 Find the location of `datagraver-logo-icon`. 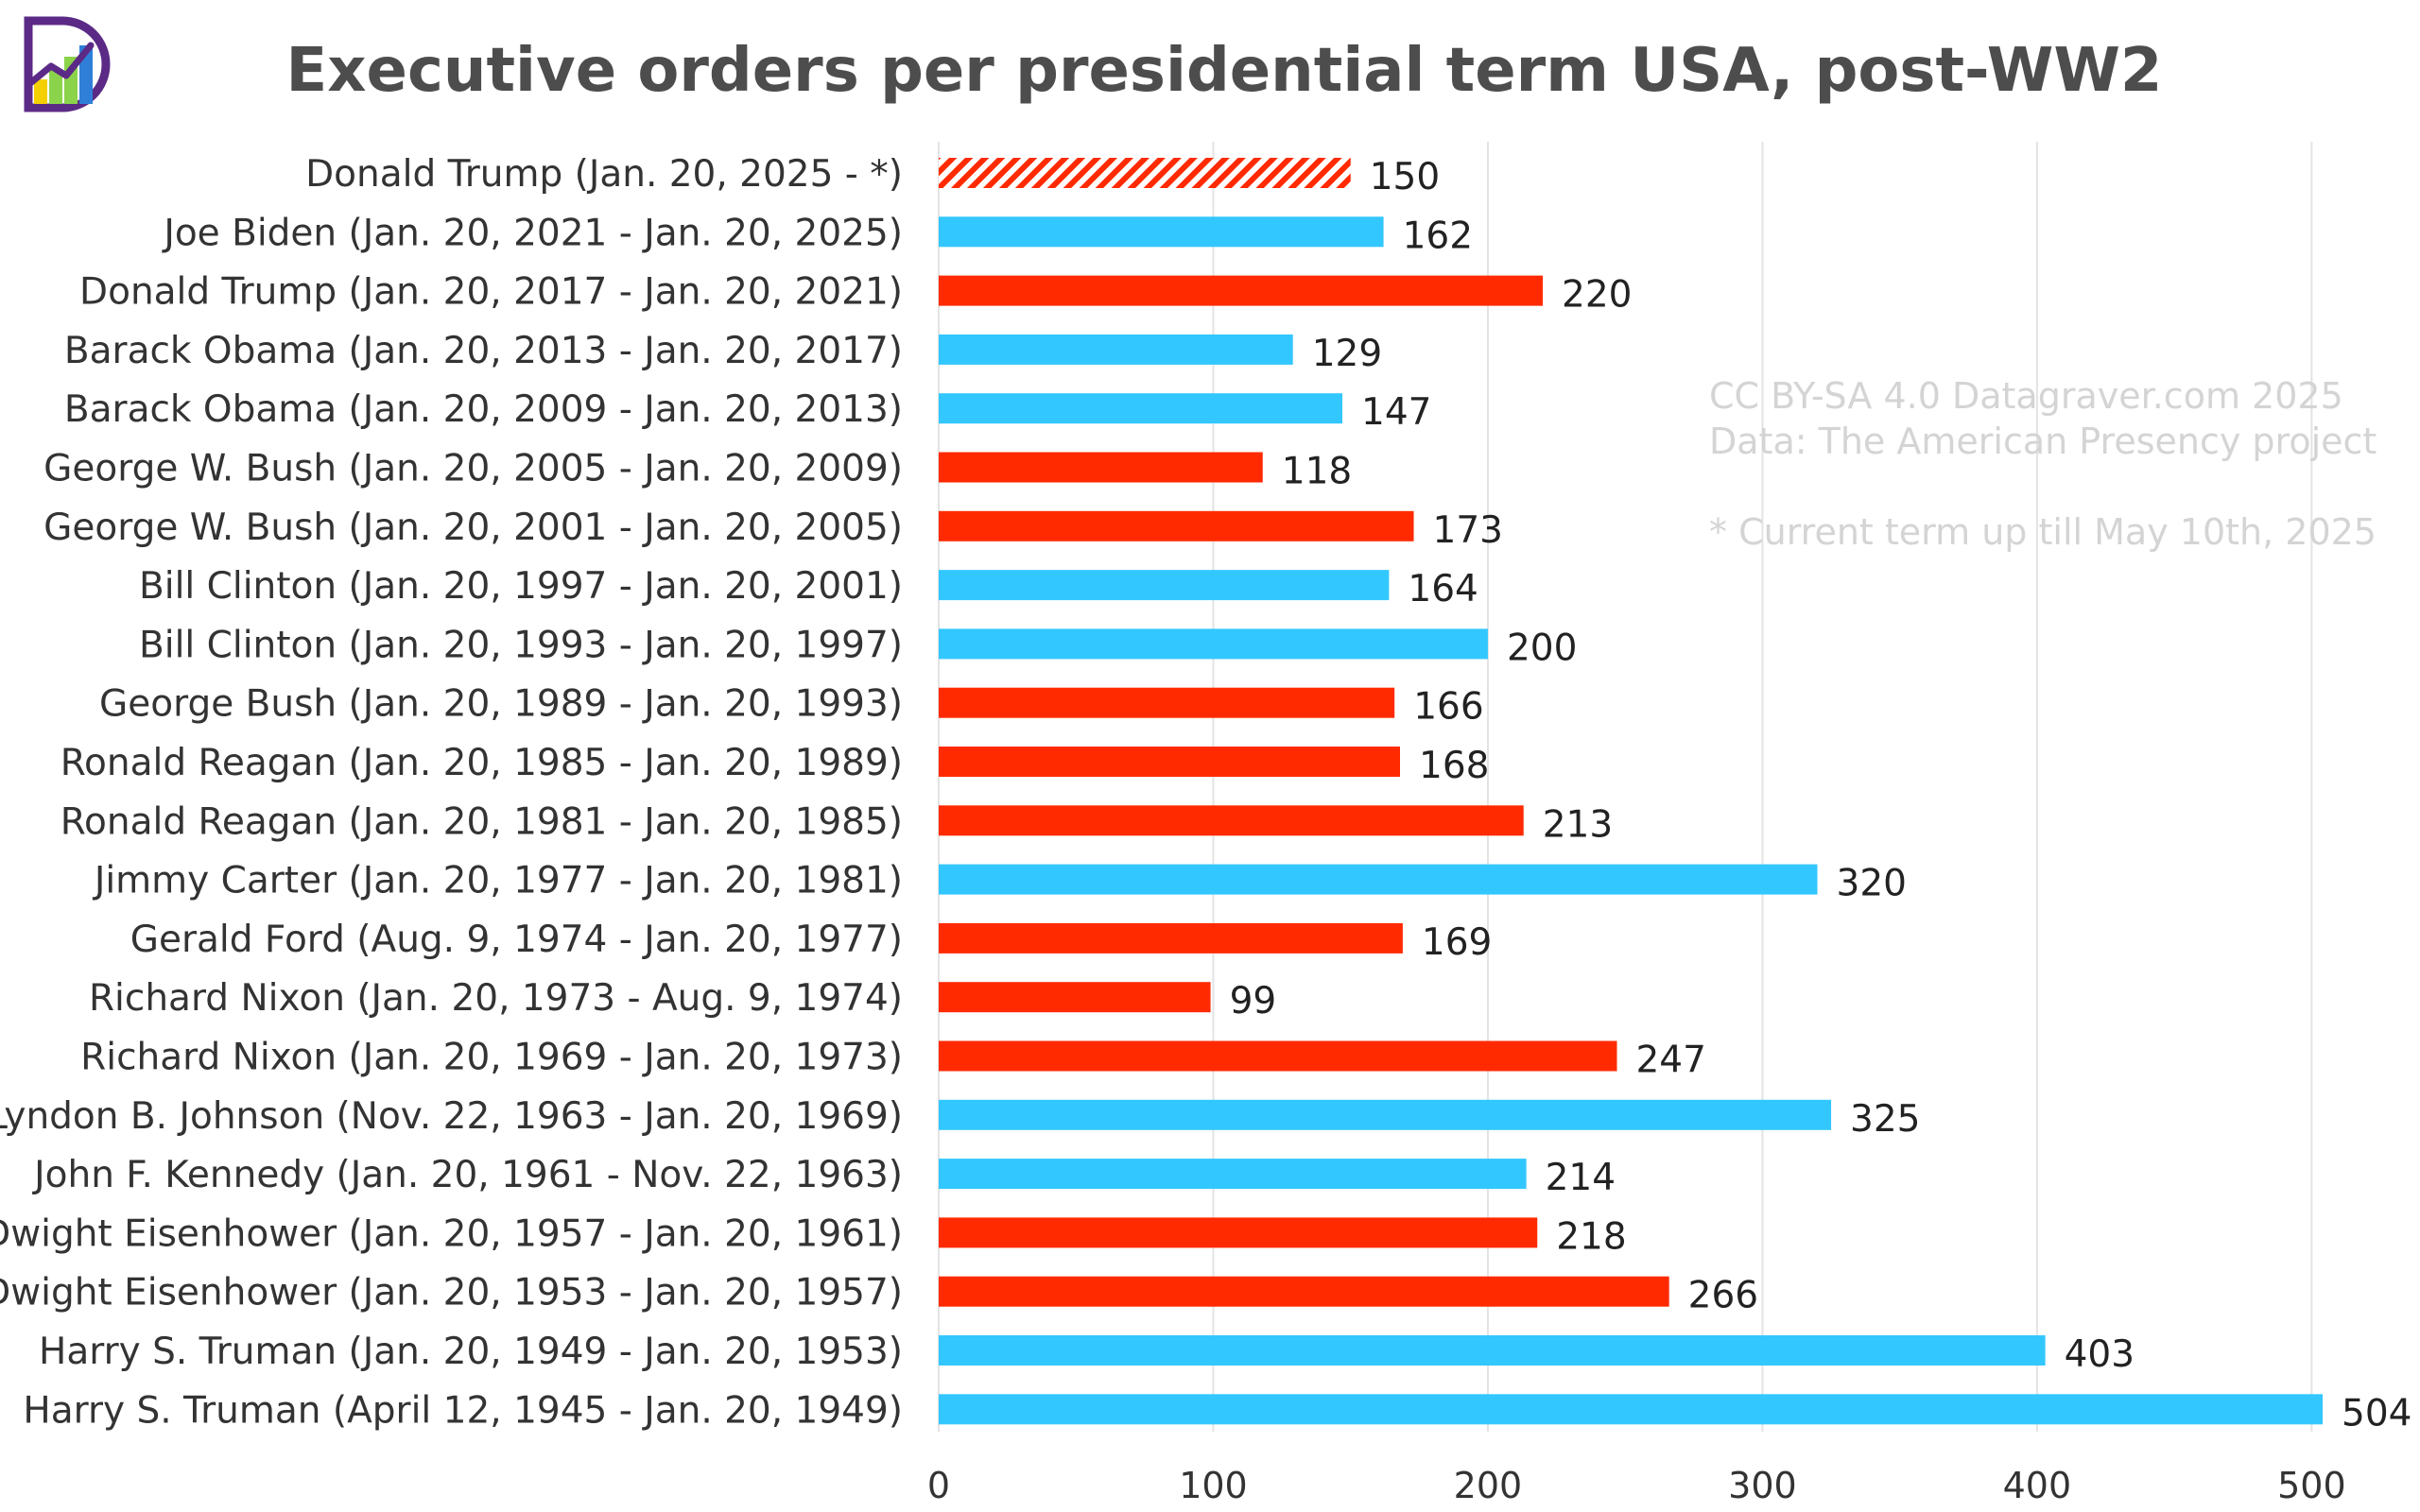

datagraver-logo-icon is located at coordinates (67, 64).